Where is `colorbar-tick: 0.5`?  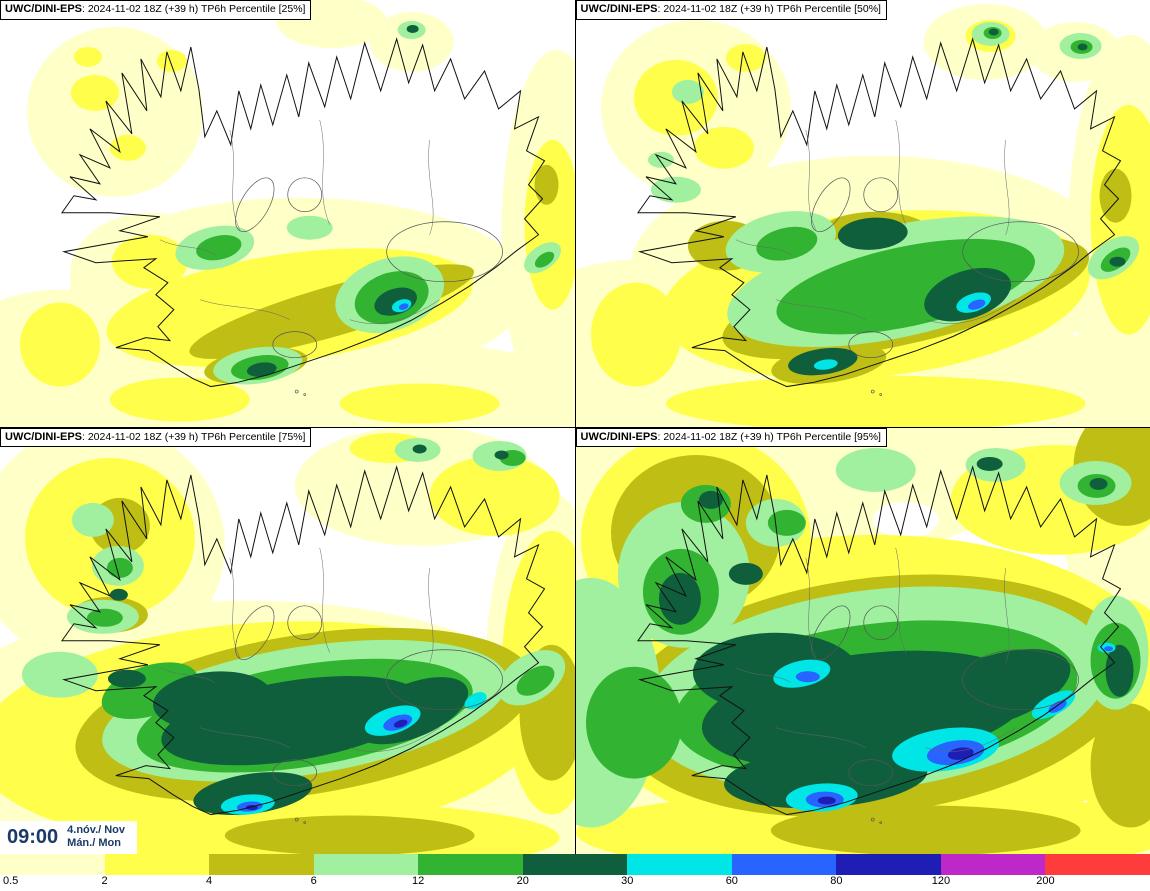 colorbar-tick: 0.5 is located at coordinates (11, 881).